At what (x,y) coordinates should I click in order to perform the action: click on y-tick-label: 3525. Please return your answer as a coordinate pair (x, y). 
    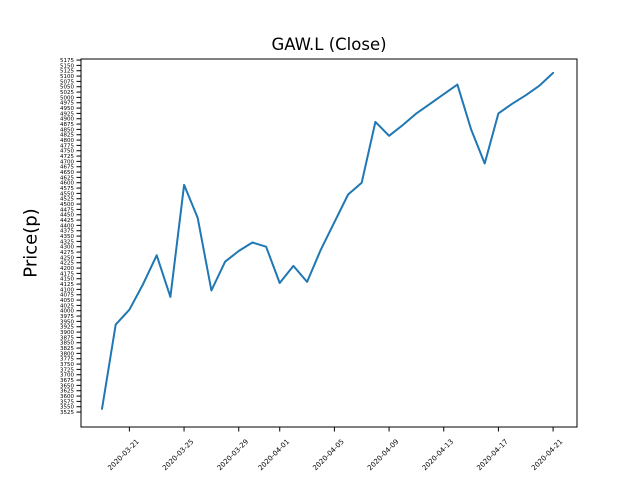
    Looking at the image, I should click on (67, 413).